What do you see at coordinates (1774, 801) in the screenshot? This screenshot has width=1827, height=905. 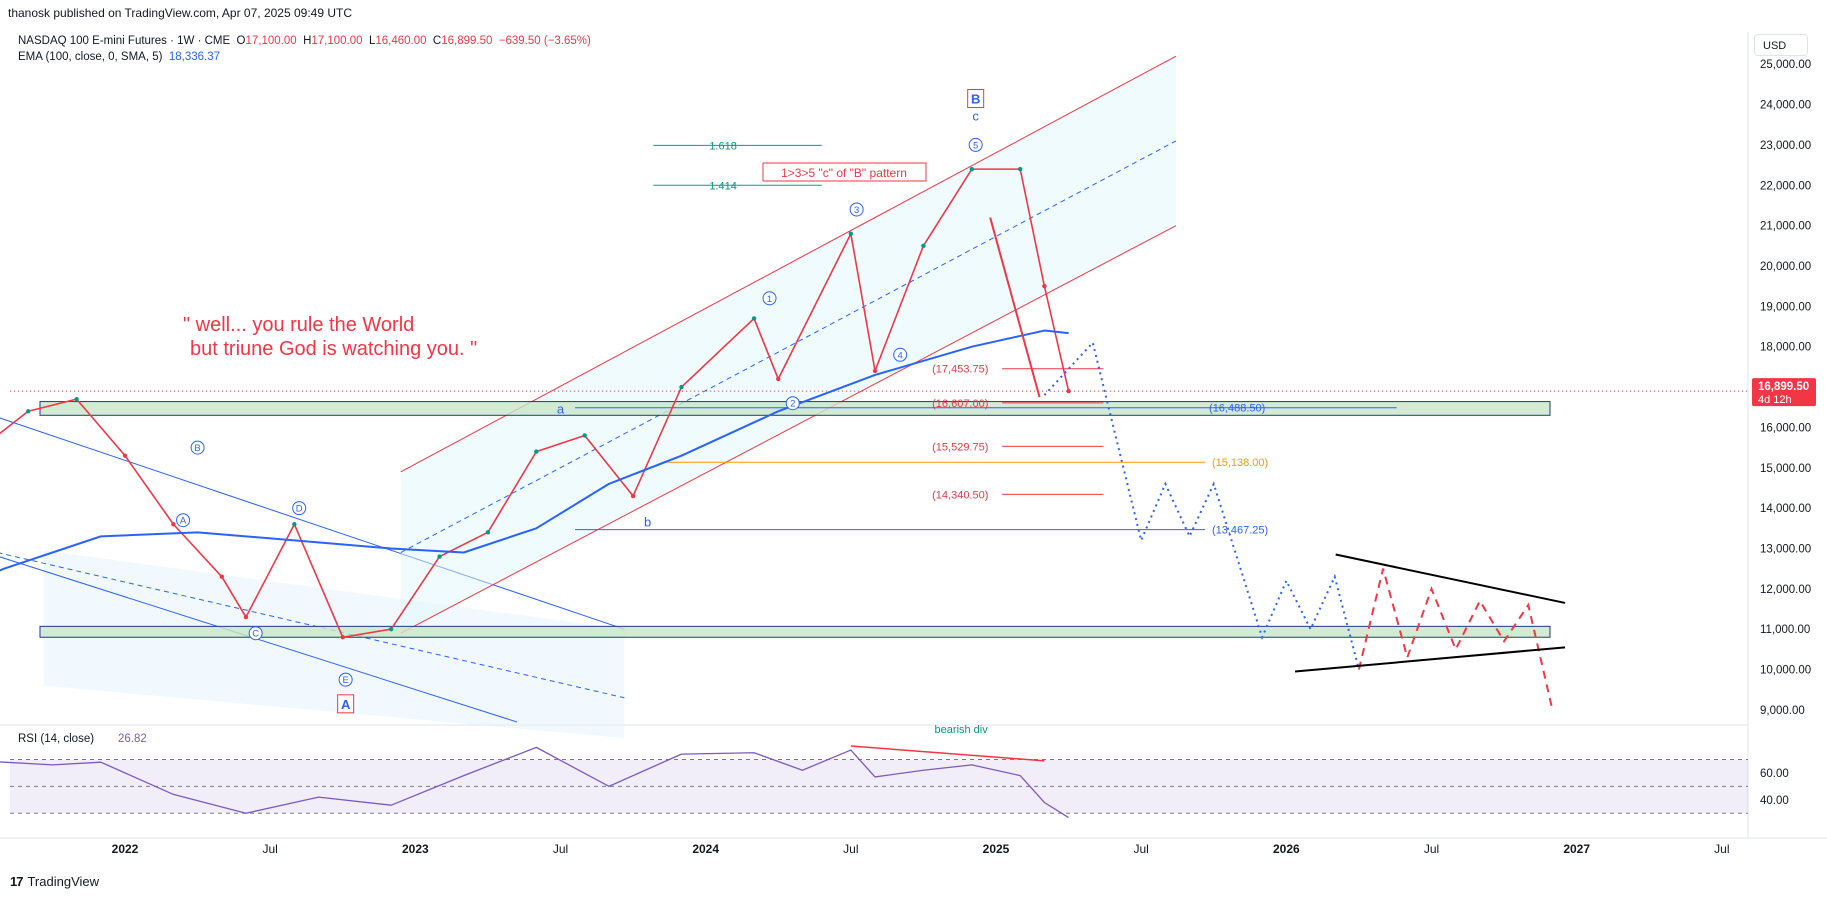 I see `rsi-tick-2: 40.00` at bounding box center [1774, 801].